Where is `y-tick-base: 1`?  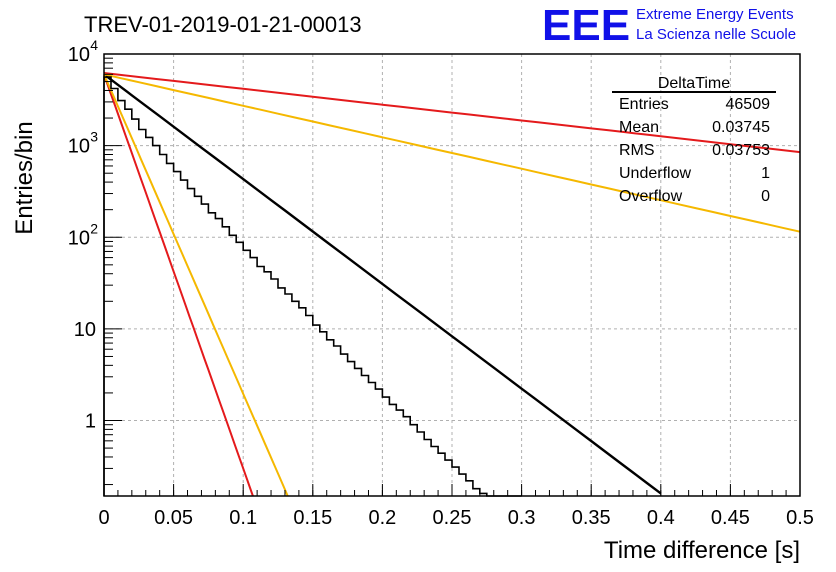
y-tick-base: 1 is located at coordinates (90, 422).